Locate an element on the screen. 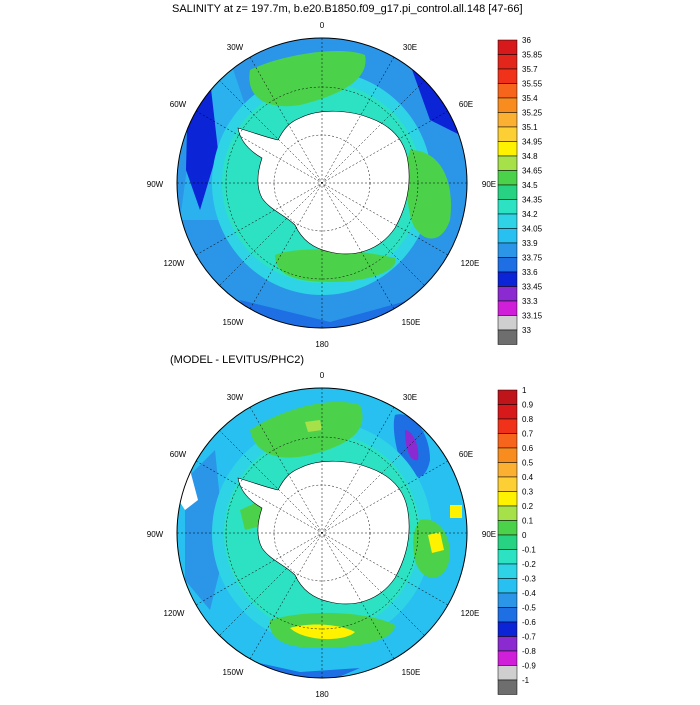  colorbar-label: 1 is located at coordinates (524, 390).